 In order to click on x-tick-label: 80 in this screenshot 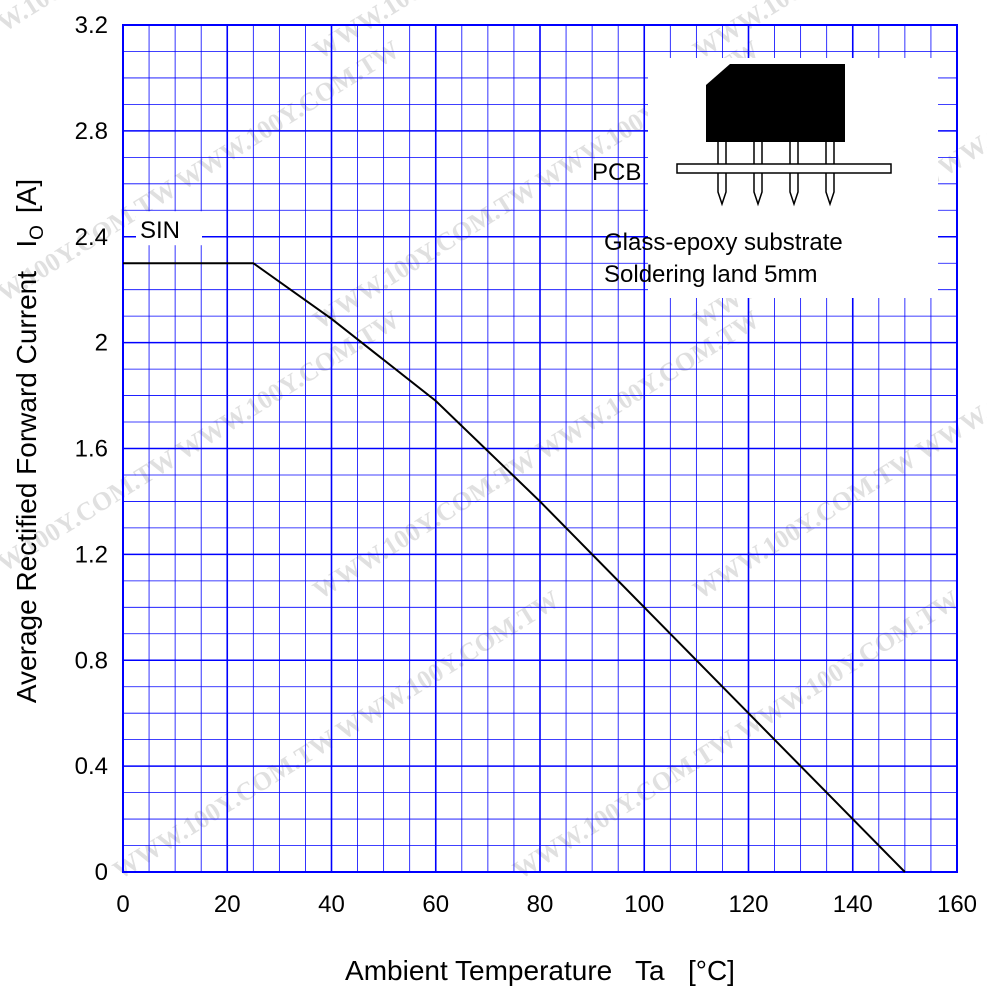, I will do `click(540, 904)`.